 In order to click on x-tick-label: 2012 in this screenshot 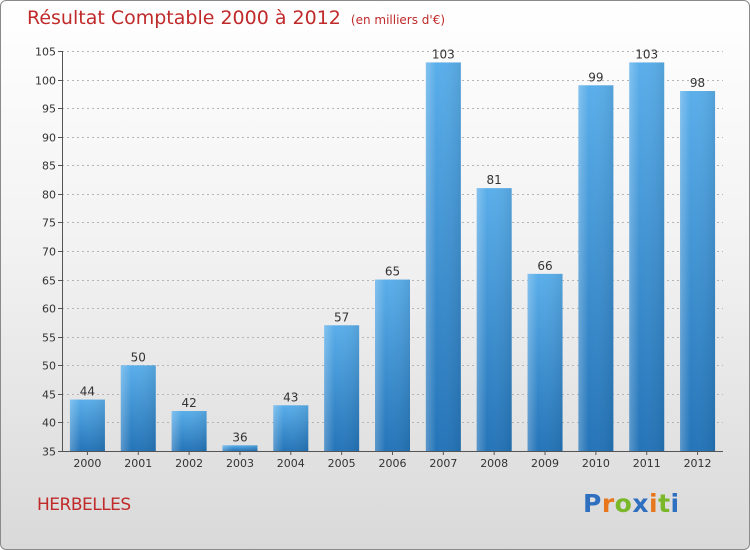, I will do `click(698, 463)`.